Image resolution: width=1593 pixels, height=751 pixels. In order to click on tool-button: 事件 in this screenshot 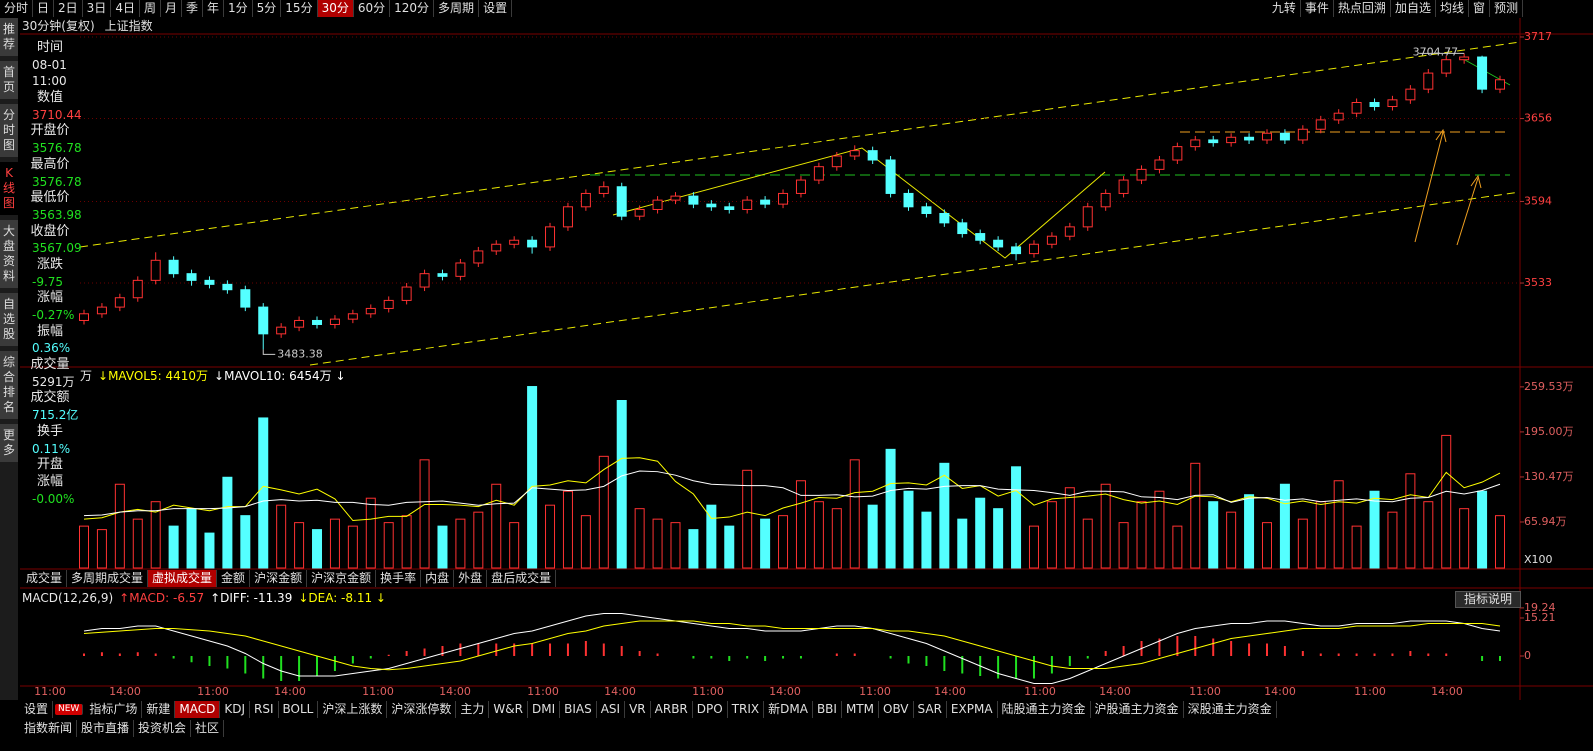, I will do `click(1317, 8)`.